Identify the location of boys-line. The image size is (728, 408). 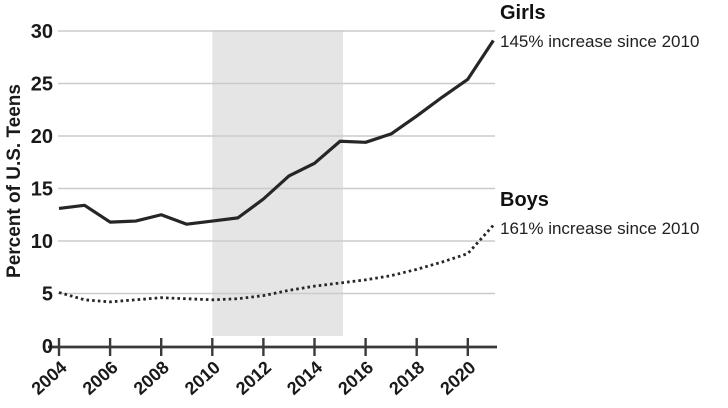
(276, 264).